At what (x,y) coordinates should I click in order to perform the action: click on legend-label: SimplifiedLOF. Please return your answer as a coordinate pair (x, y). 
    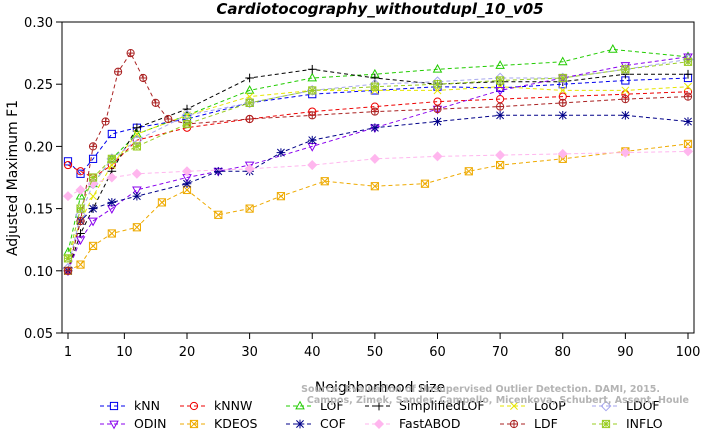
    Looking at the image, I should click on (442, 405).